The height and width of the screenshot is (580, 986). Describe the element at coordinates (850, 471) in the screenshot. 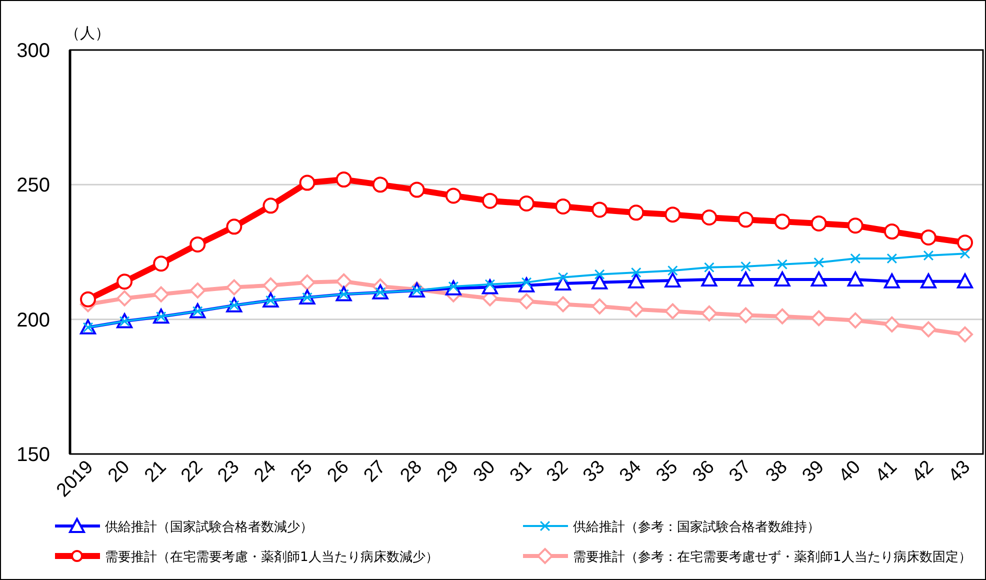

I see `x-tick-label: 40` at that location.